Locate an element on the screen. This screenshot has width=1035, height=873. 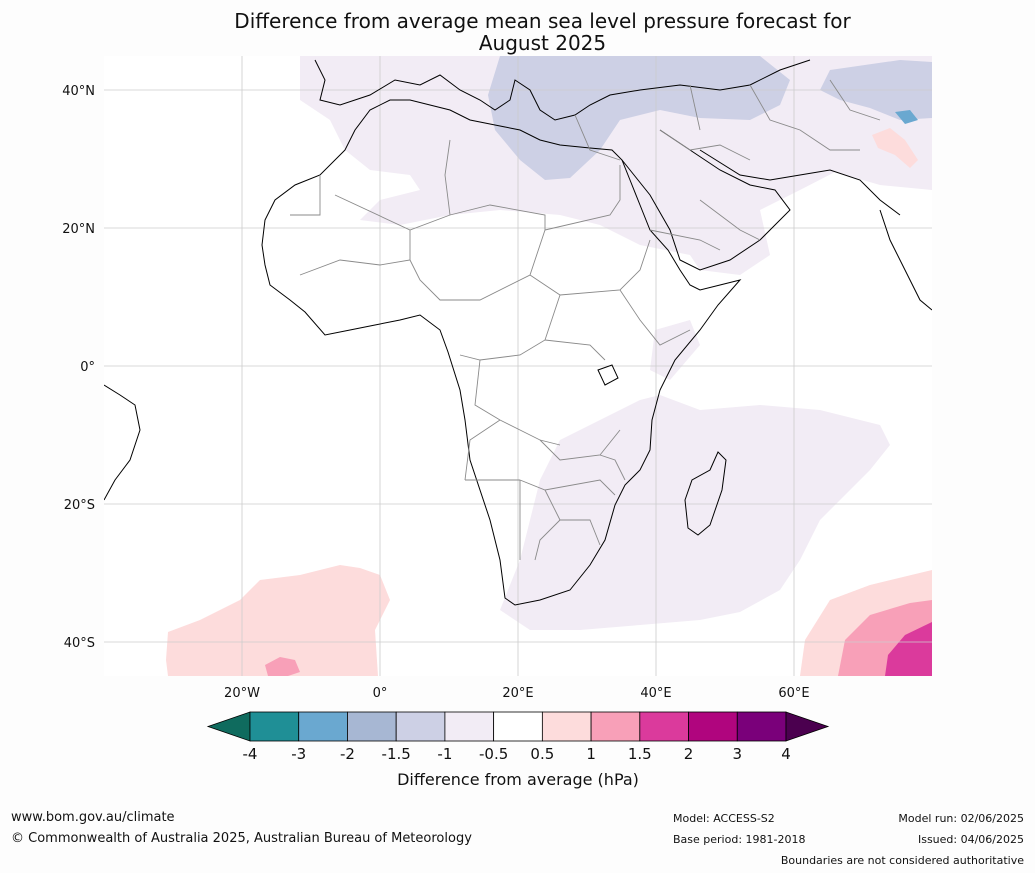
colorbar-tick-label: -1 is located at coordinates (444, 754).